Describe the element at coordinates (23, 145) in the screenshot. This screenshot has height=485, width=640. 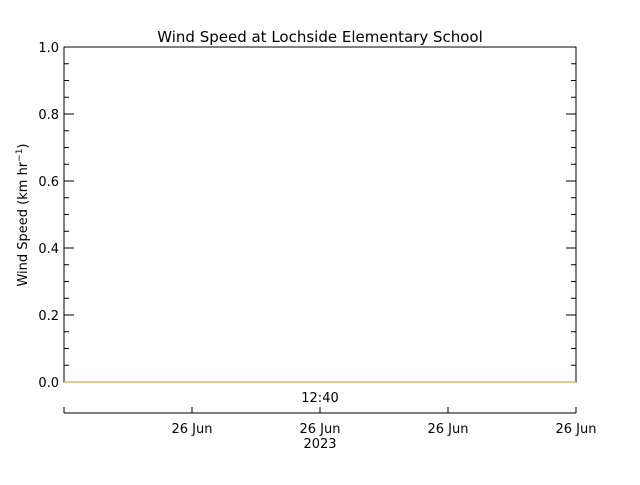
I see `y-axis-label-close: )` at that location.